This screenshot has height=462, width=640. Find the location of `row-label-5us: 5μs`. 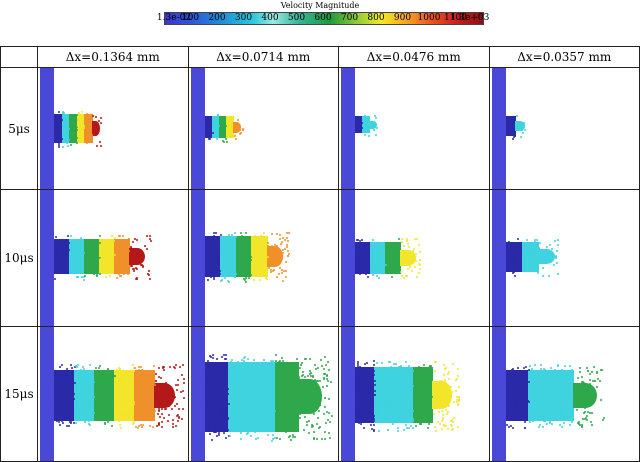

row-label-5us: 5μs is located at coordinates (19, 128).